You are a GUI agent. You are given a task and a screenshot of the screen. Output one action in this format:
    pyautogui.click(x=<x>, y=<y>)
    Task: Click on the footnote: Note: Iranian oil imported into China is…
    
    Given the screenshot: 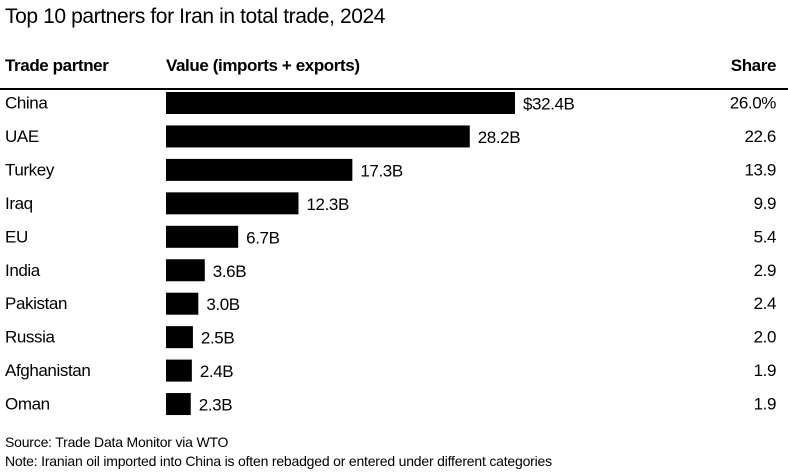 What is the action you would take?
    pyautogui.click(x=278, y=461)
    